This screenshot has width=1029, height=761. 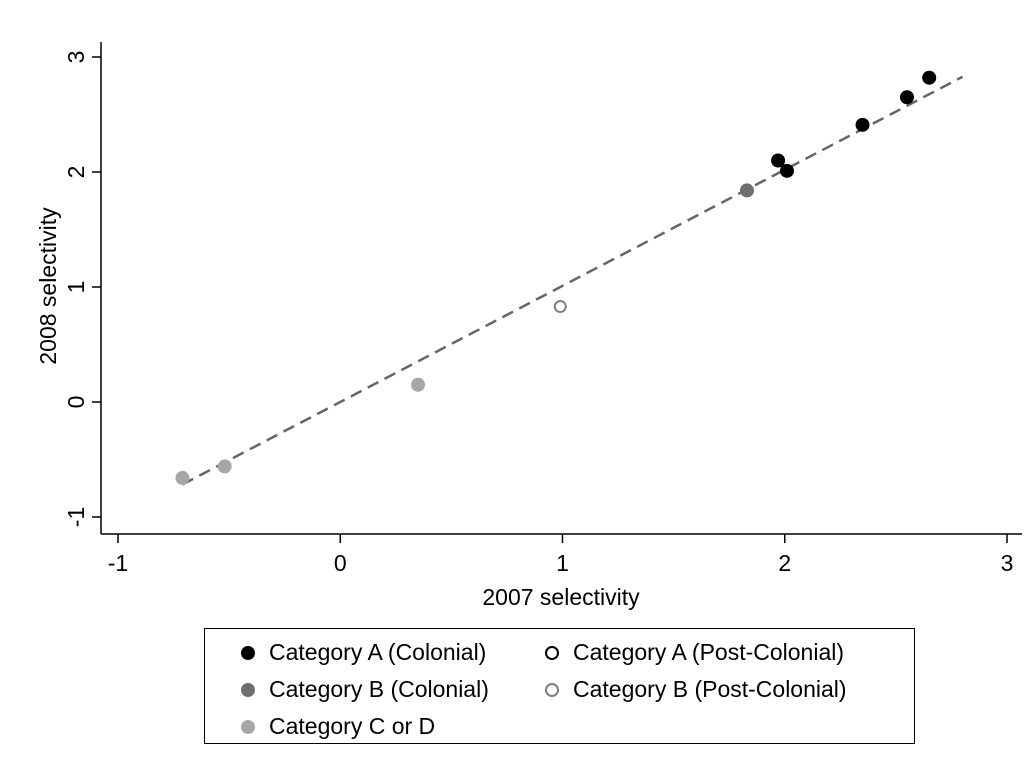 I want to click on legend-item-category-b-colonial: Category B (Colonial), so click(x=365, y=689).